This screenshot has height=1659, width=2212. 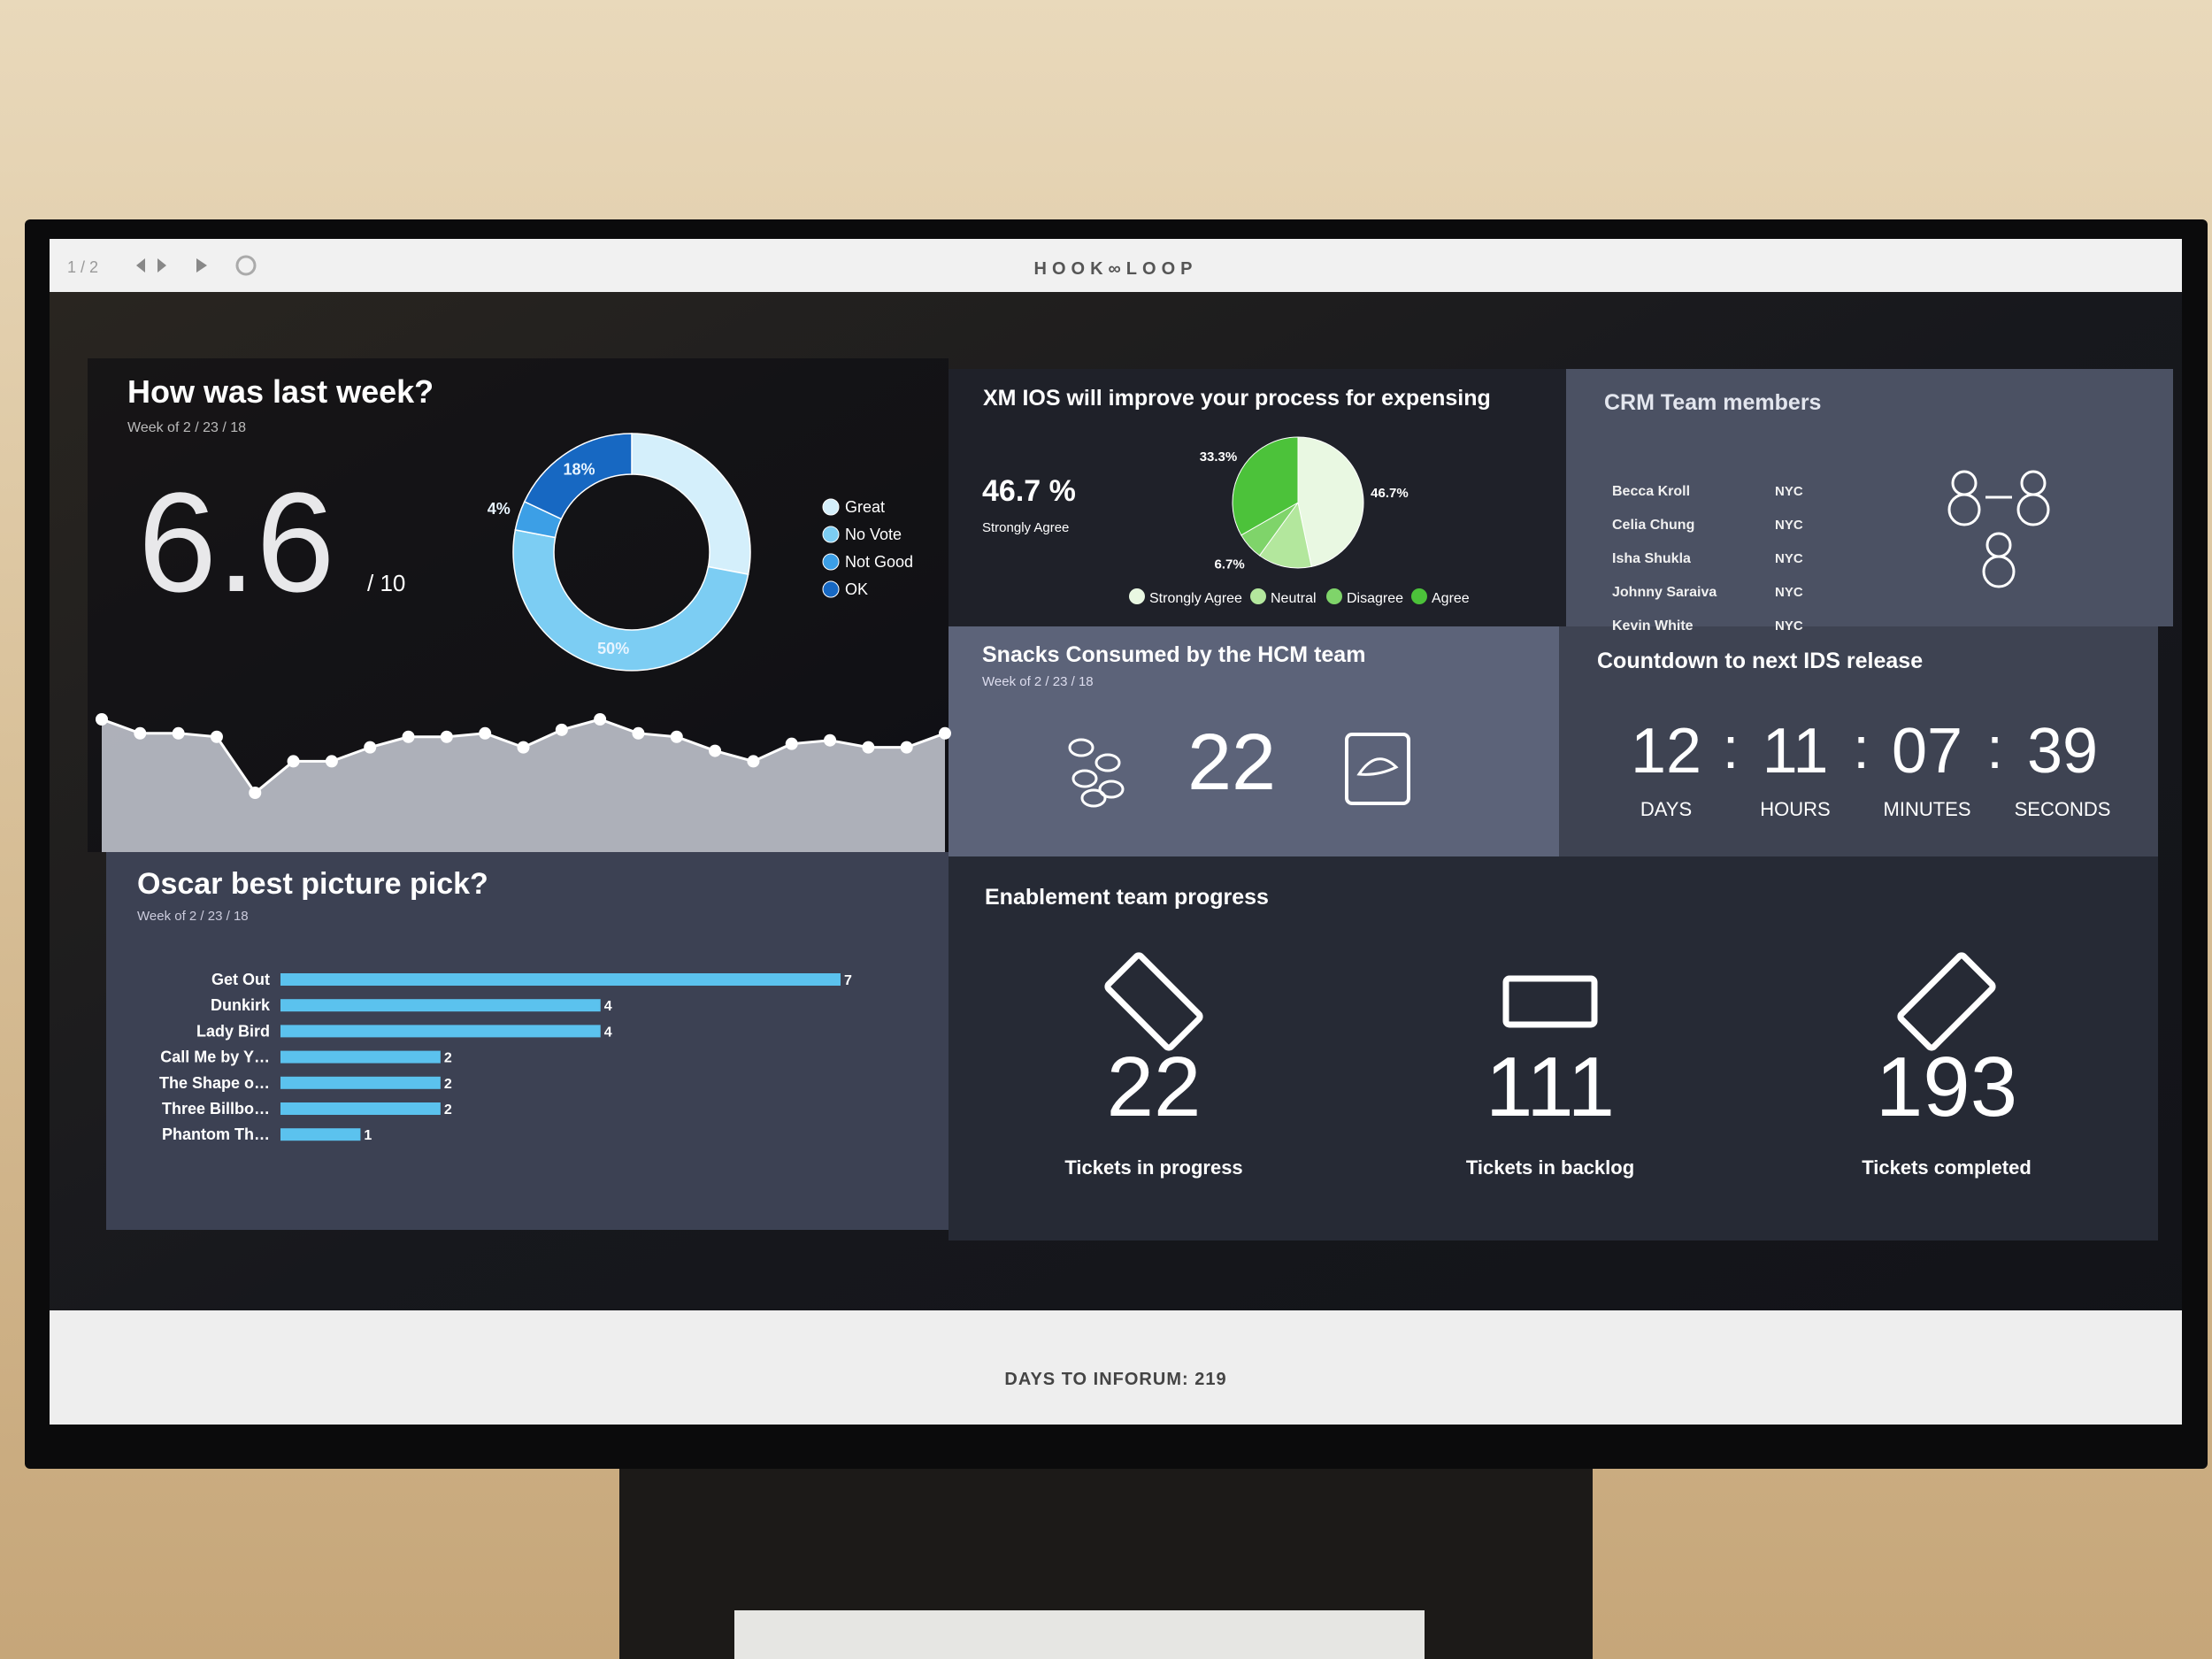 I want to click on chips-icon, so click(x=1377, y=766).